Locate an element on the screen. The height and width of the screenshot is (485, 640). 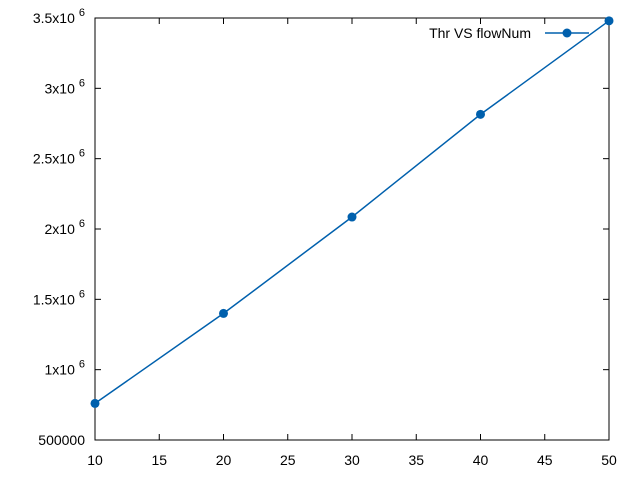
y-tick-mantissa: 3x10 is located at coordinates (60, 88).